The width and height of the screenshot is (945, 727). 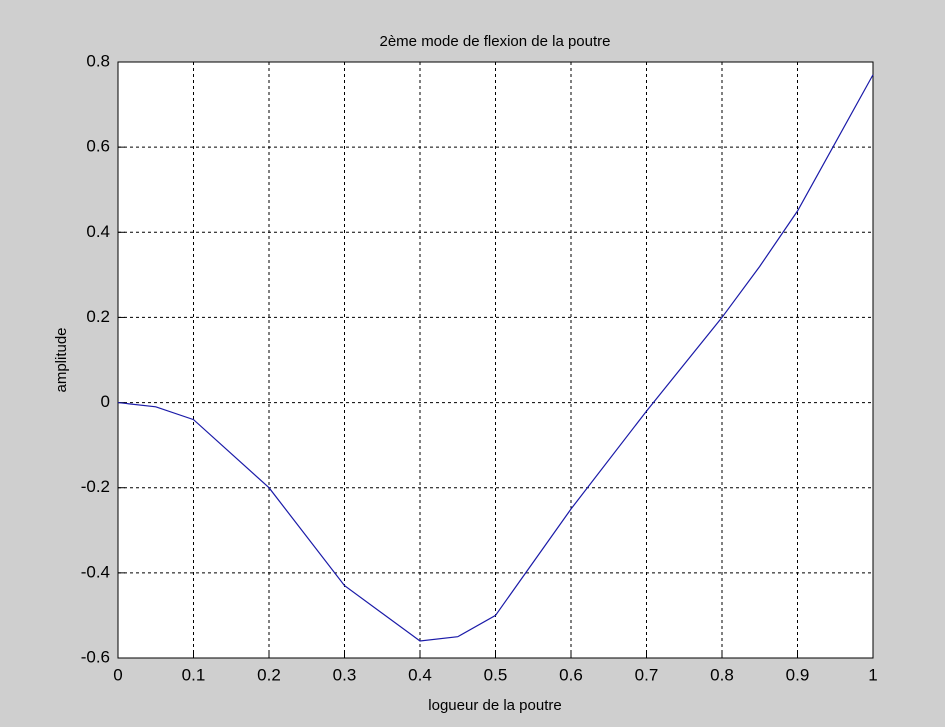 I want to click on x-tick-label: 0.5, so click(x=496, y=674).